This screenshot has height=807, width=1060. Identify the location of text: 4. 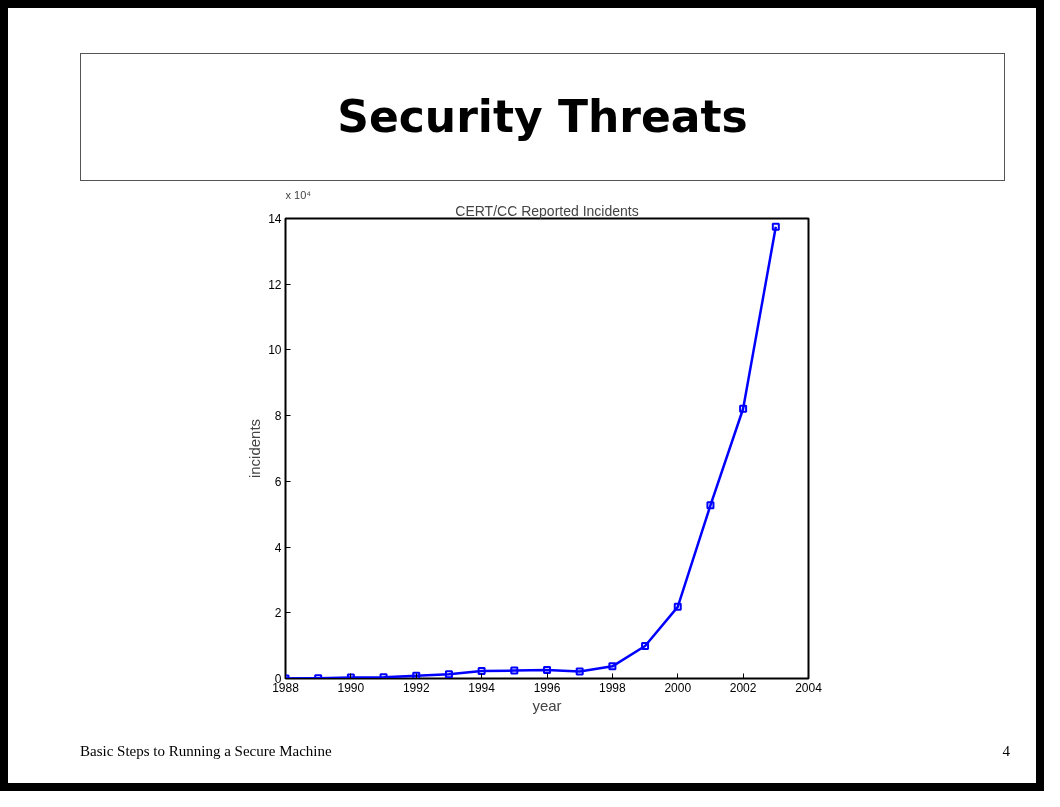
(1006, 751).